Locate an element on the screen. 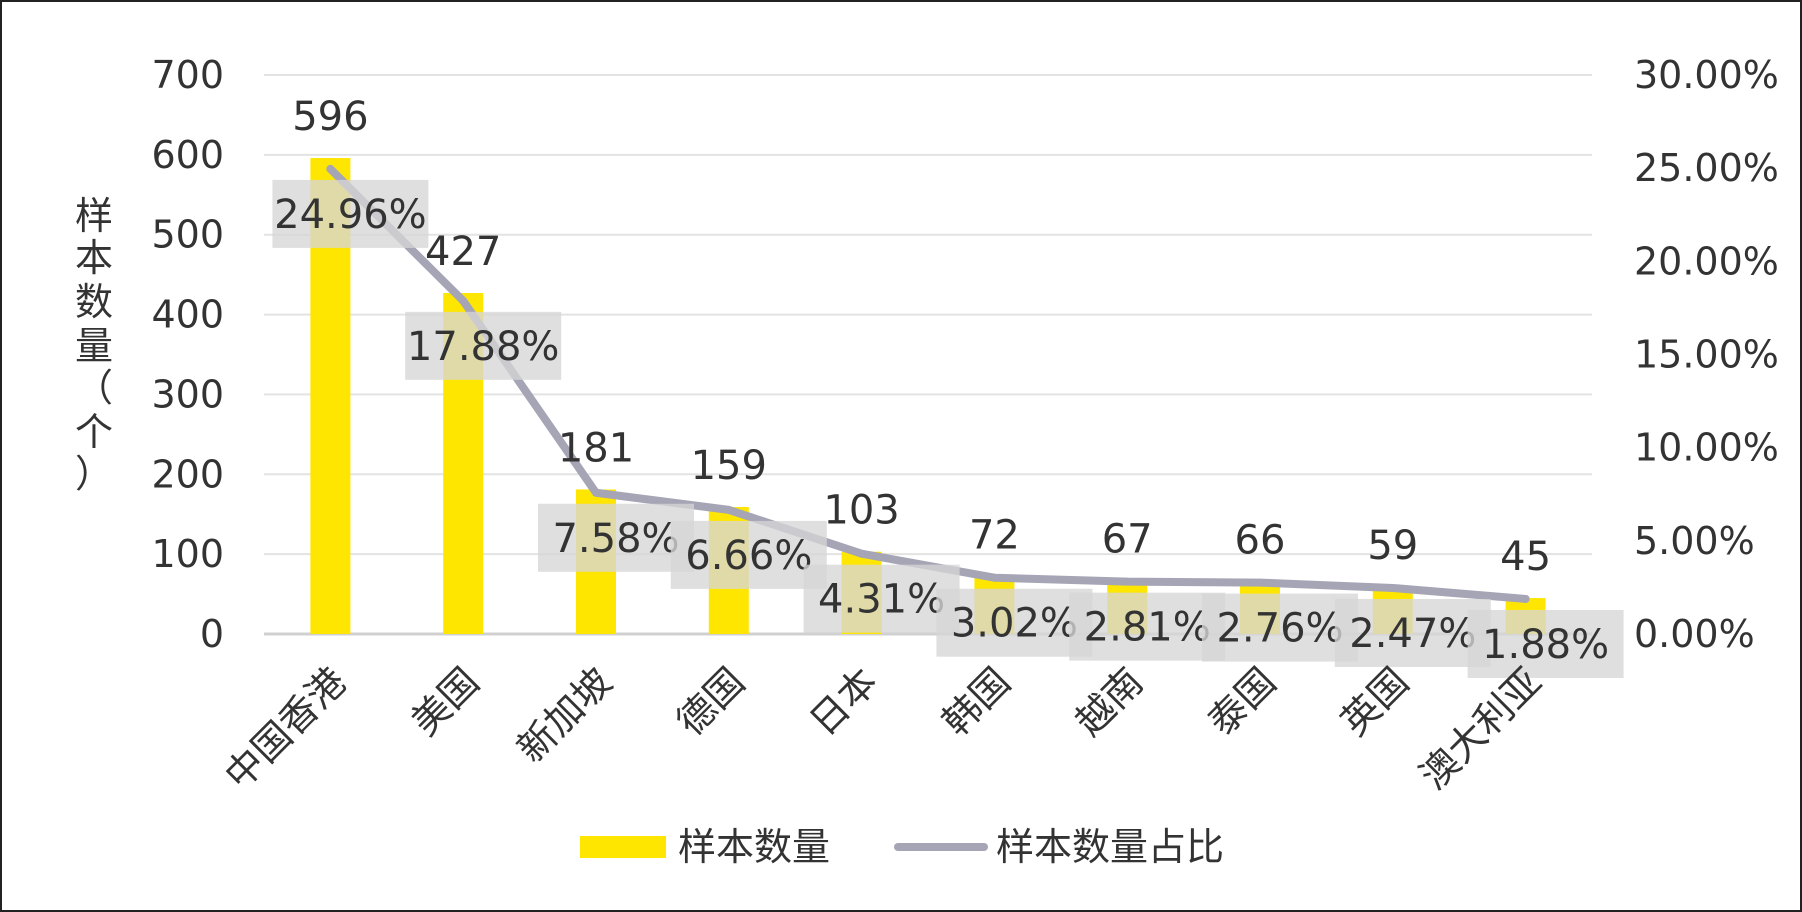  line-data-label: 6.66% is located at coordinates (748, 556).